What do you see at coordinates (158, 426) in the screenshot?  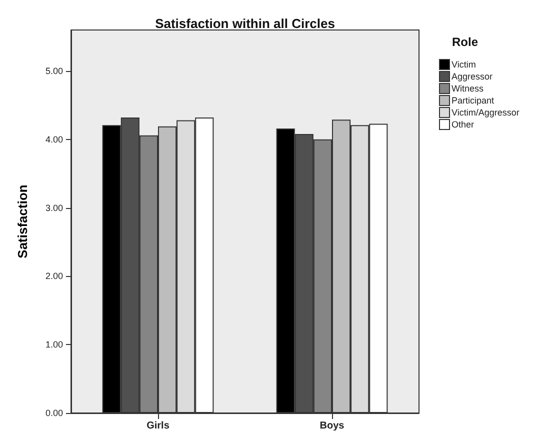 I see `x-tick-label: Girls` at bounding box center [158, 426].